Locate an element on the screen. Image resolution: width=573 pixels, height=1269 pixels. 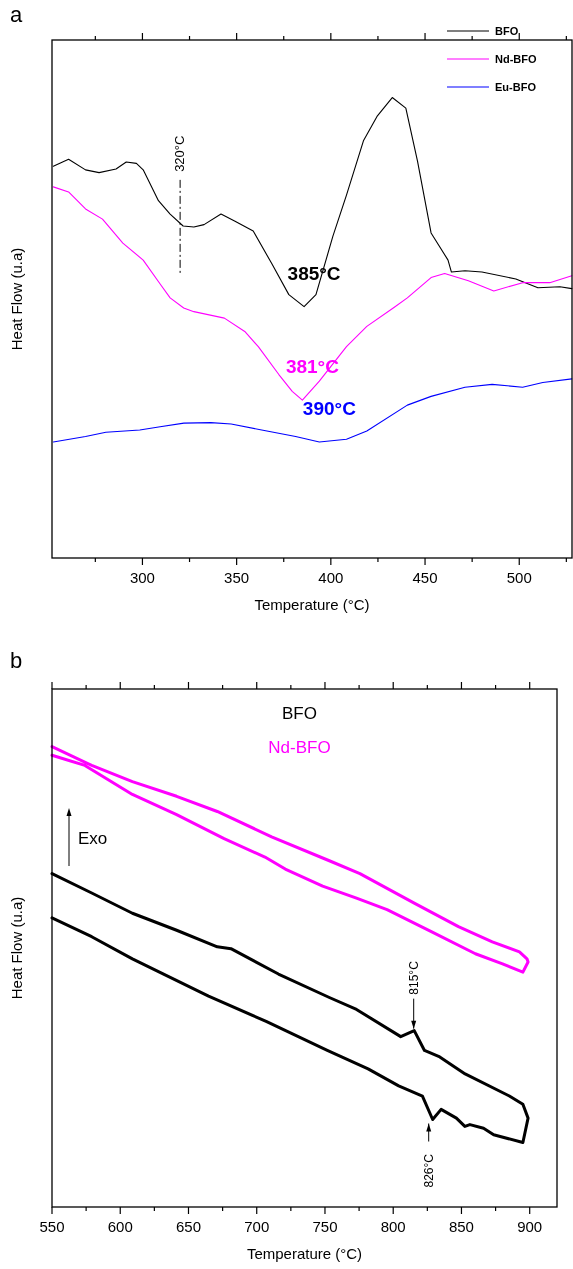
x-tick-label: 600 is located at coordinates (120, 1226).